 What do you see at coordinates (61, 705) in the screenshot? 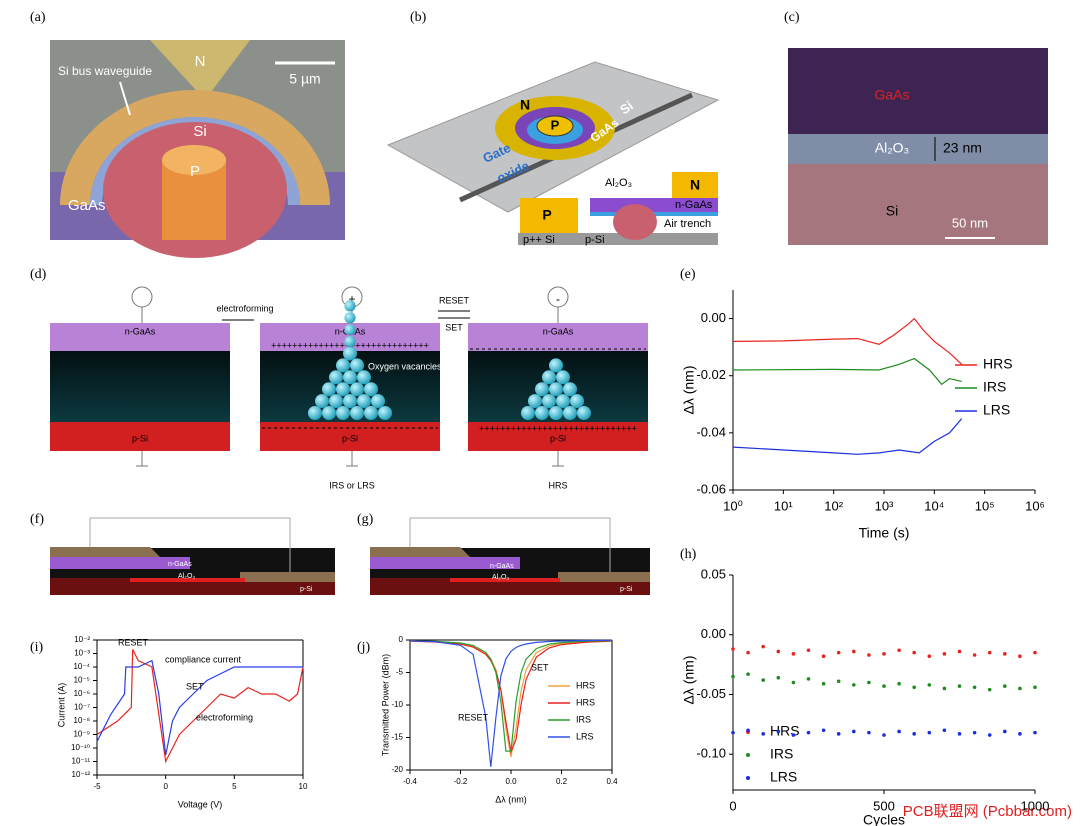
I see `y-axis-label: Current (A)` at bounding box center [61, 705].